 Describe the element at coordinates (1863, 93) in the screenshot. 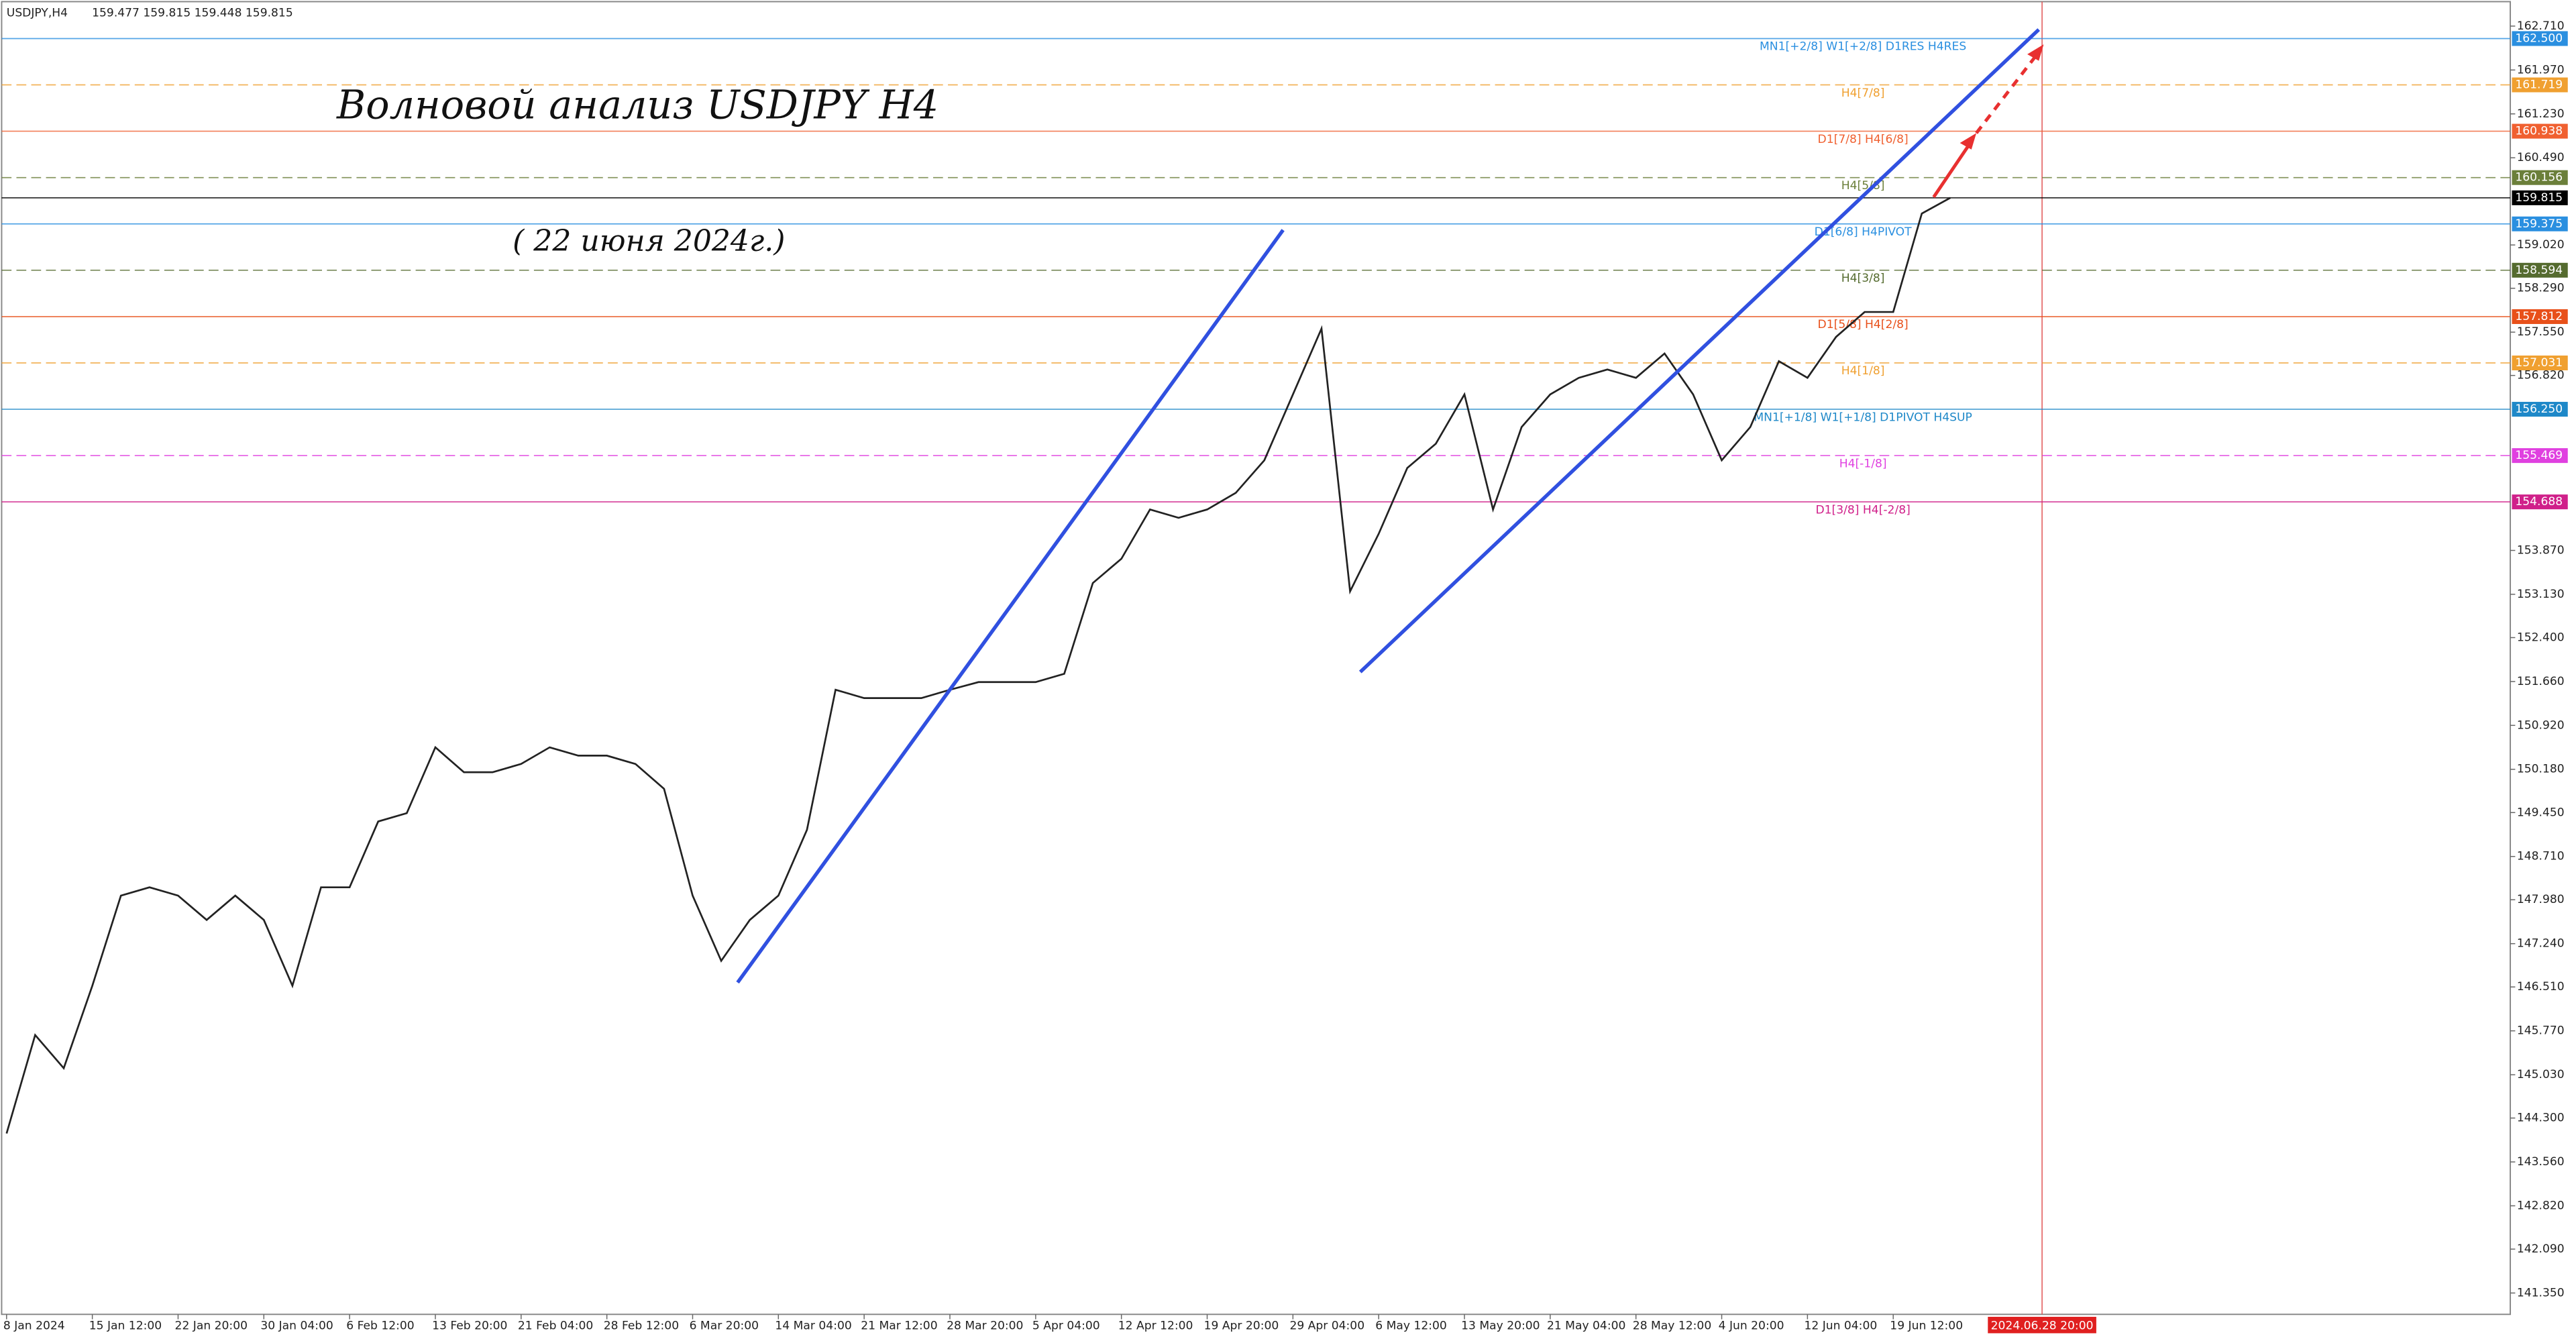

I see `level-label: H4[7/8]` at that location.